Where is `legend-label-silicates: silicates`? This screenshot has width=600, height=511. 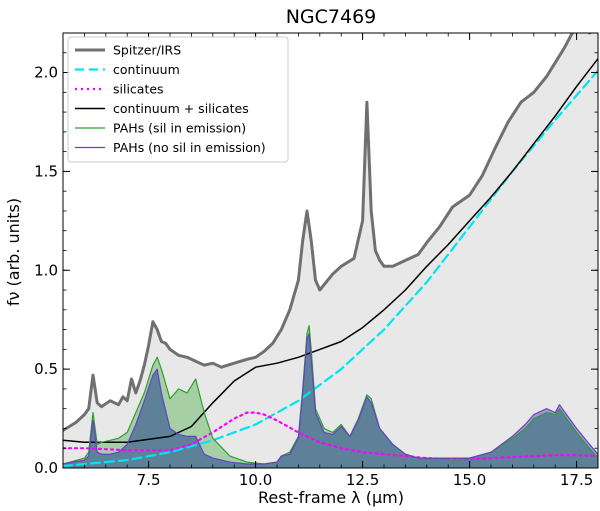 legend-label-silicates: silicates is located at coordinates (138, 89).